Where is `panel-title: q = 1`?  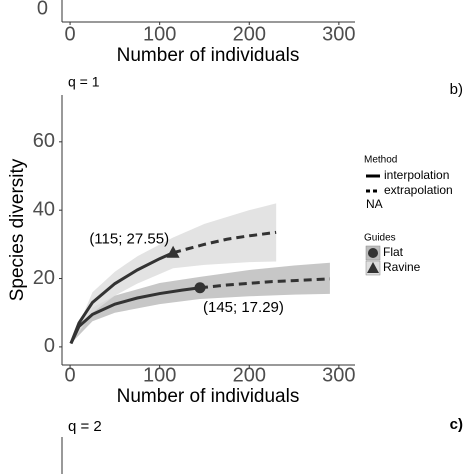
panel-title: q = 1 is located at coordinates (84, 82).